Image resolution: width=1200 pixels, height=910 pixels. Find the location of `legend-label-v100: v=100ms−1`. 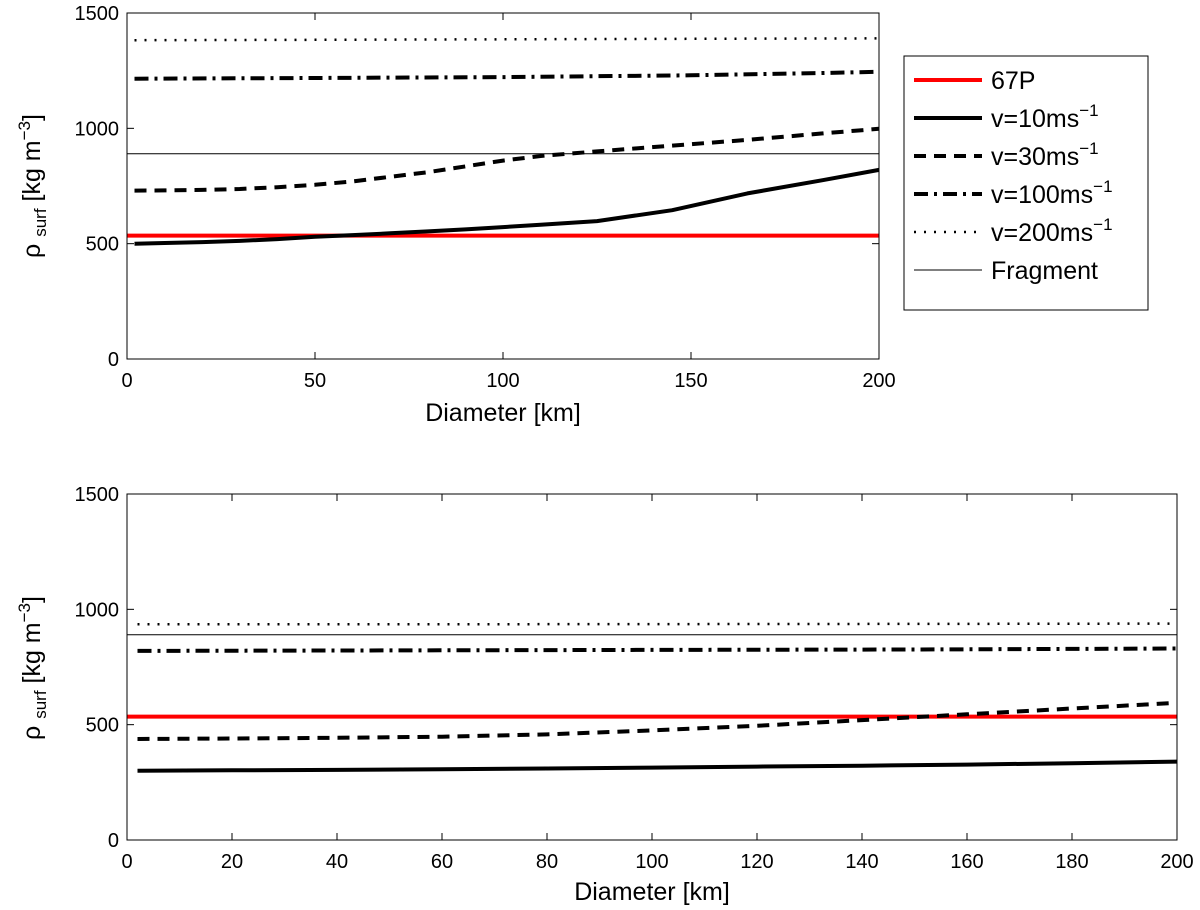

legend-label-v100: v=100ms−1 is located at coordinates (1052, 193).